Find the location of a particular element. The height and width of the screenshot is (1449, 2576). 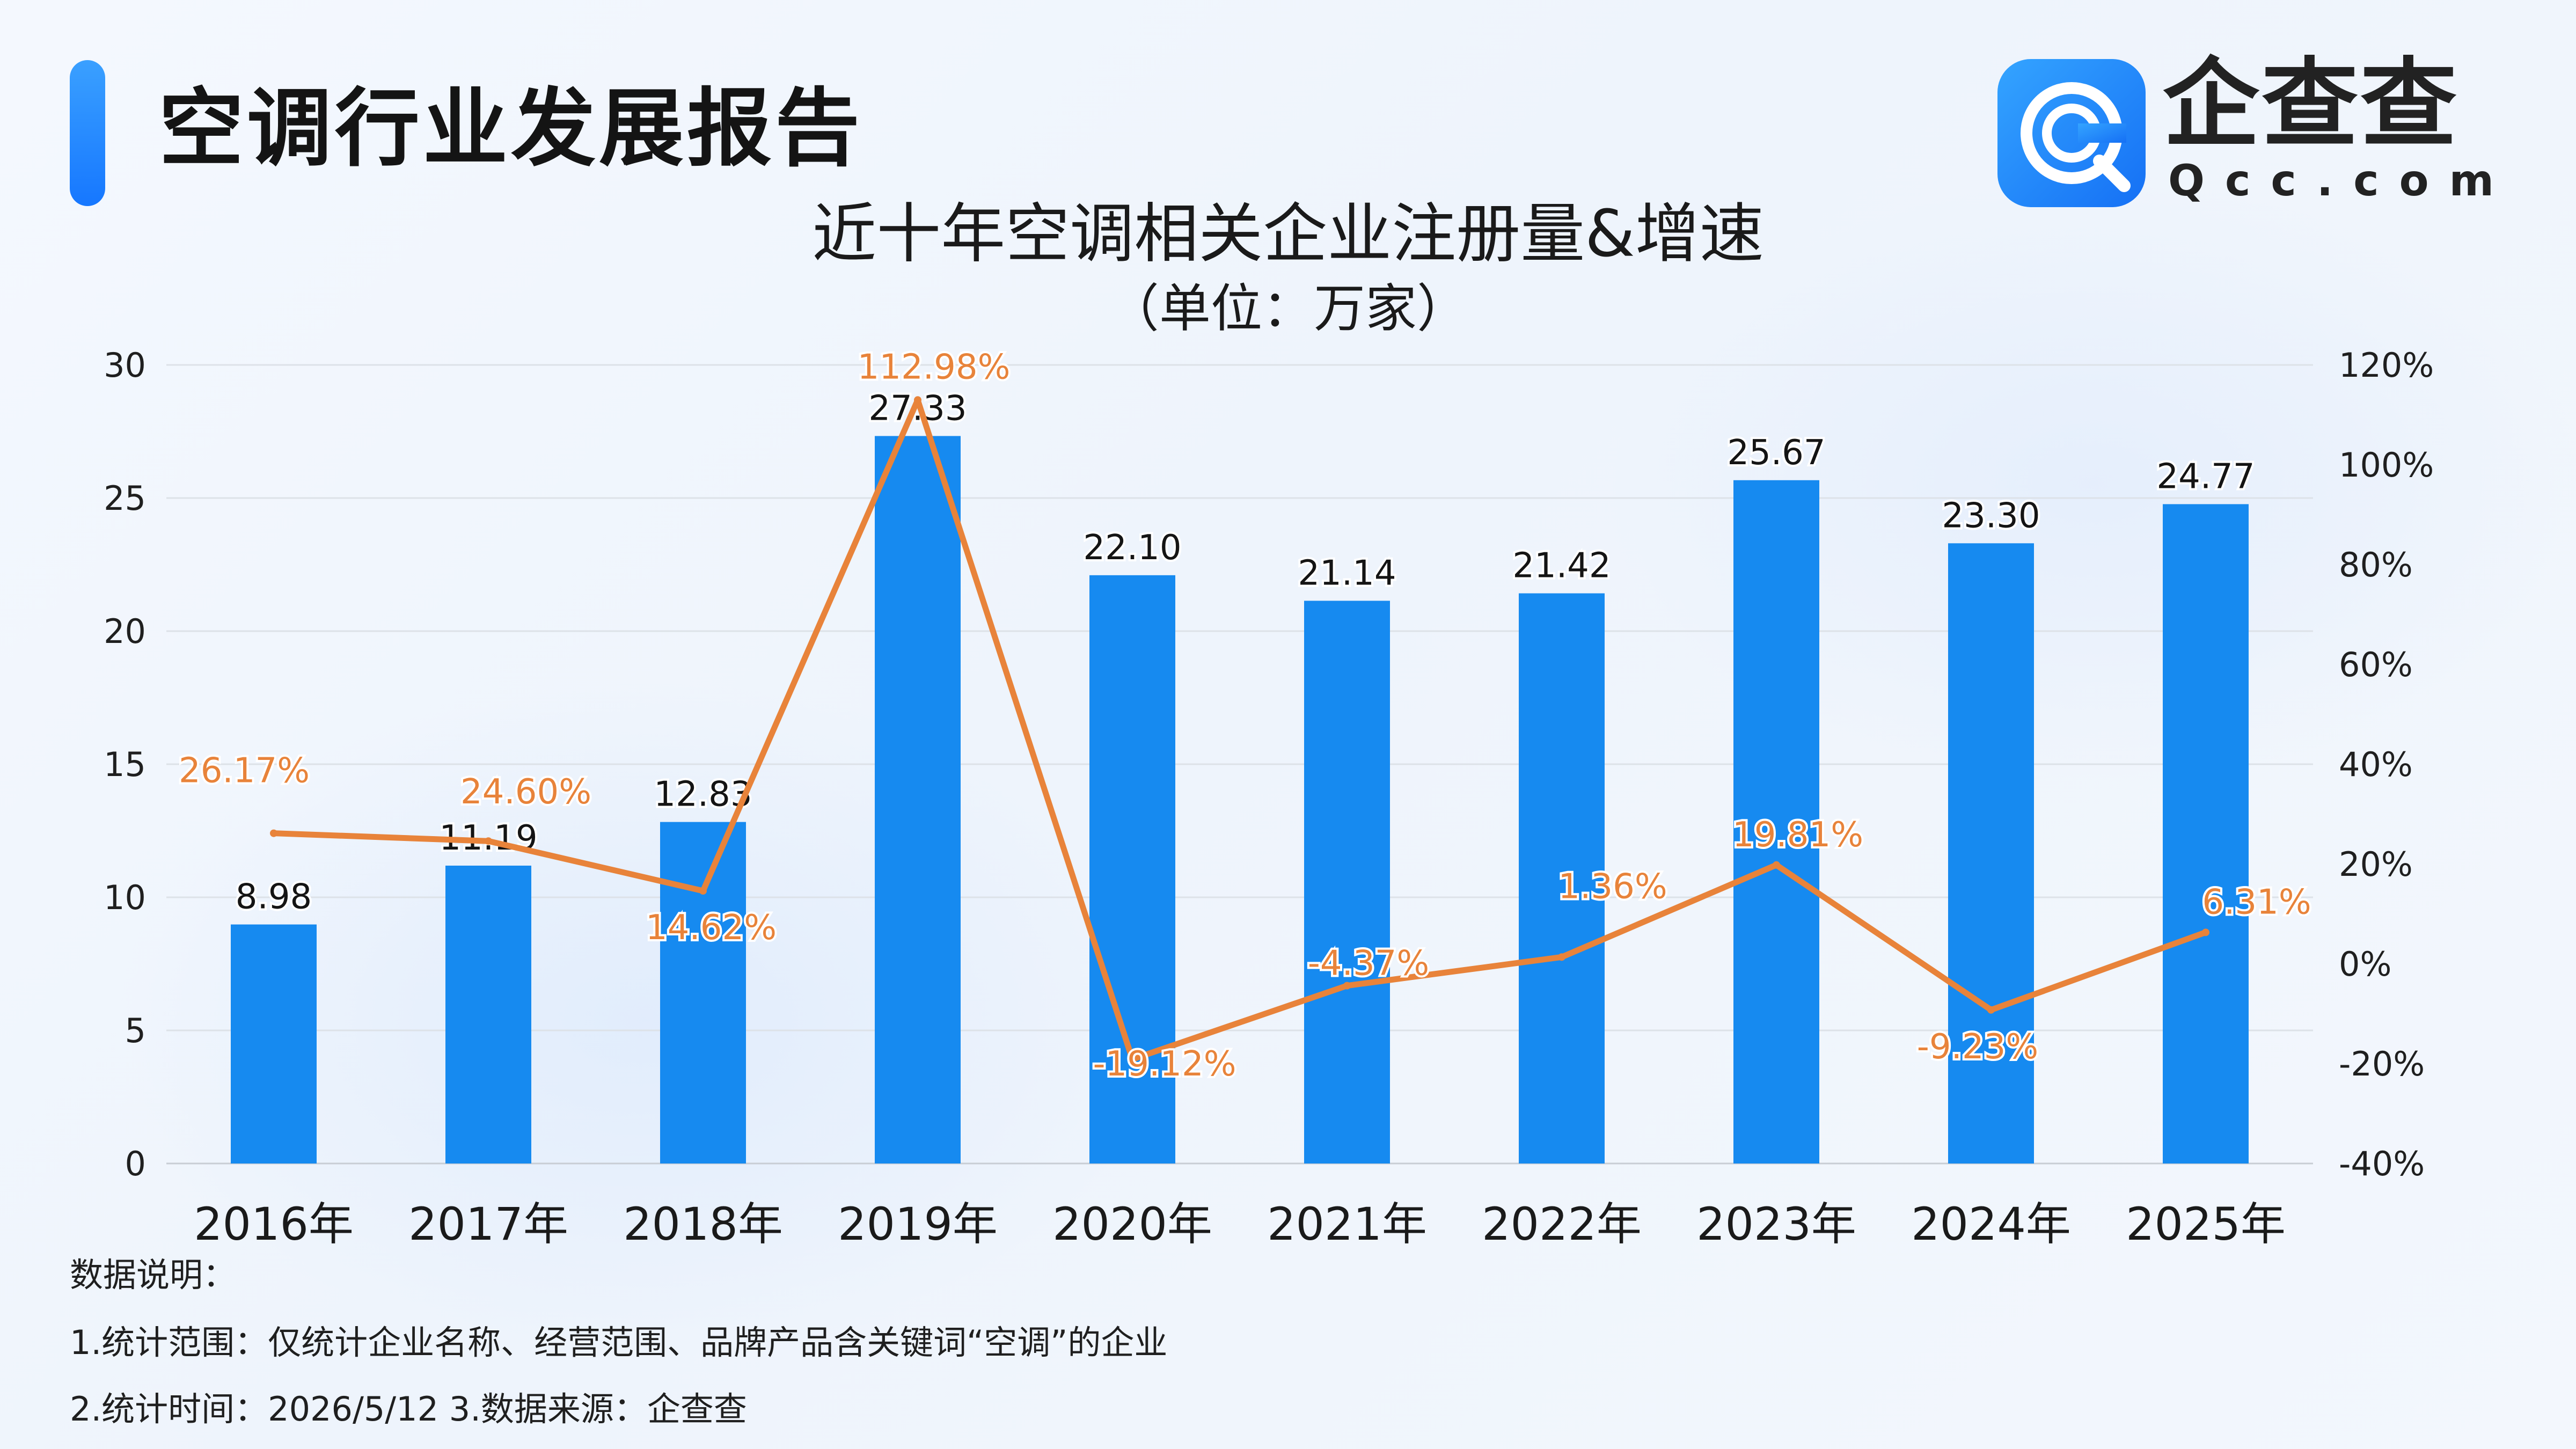

x-tick-label: 2024年 is located at coordinates (1991, 1224).